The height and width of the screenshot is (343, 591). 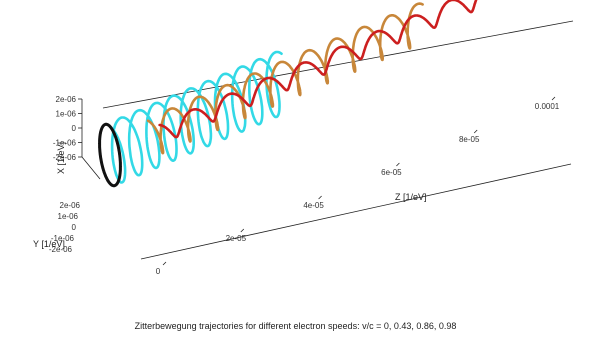 What do you see at coordinates (49, 244) in the screenshot?
I see `y-axis-label: Y [1/eV]` at bounding box center [49, 244].